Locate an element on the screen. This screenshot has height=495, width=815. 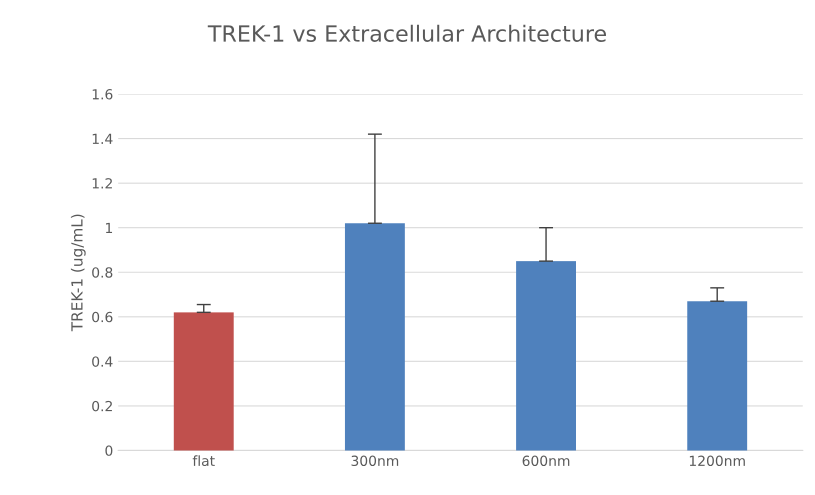
x-tick-label: 300nm is located at coordinates (375, 461).